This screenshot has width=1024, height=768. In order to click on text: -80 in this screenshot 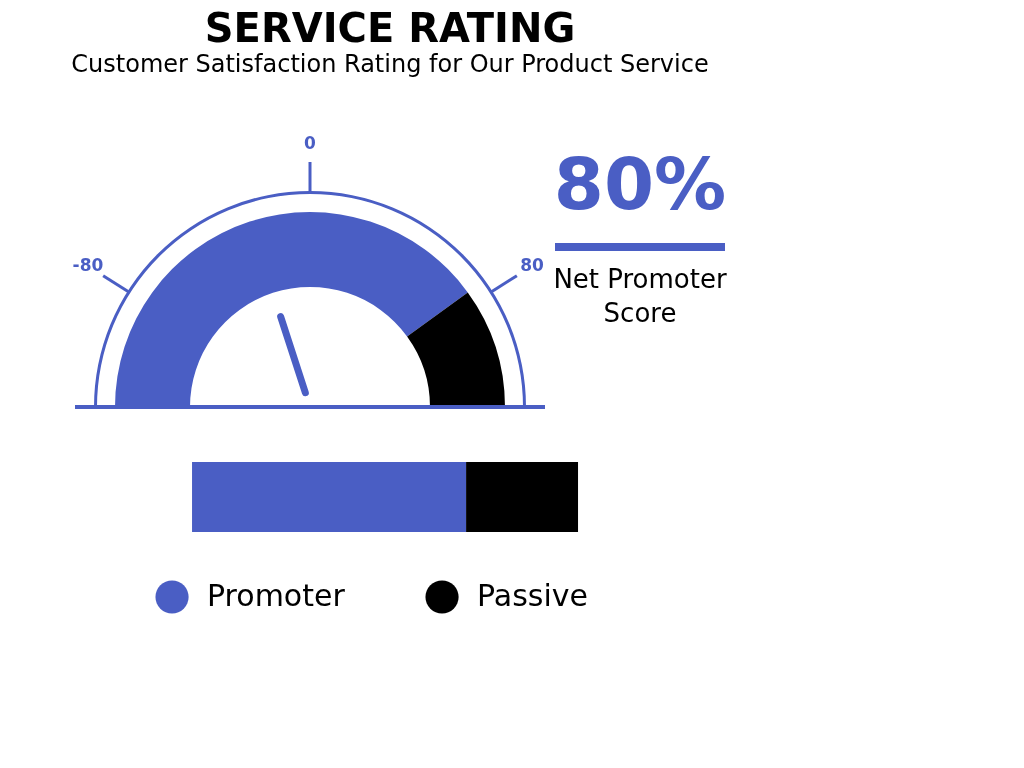, I will do `click(88, 265)`.